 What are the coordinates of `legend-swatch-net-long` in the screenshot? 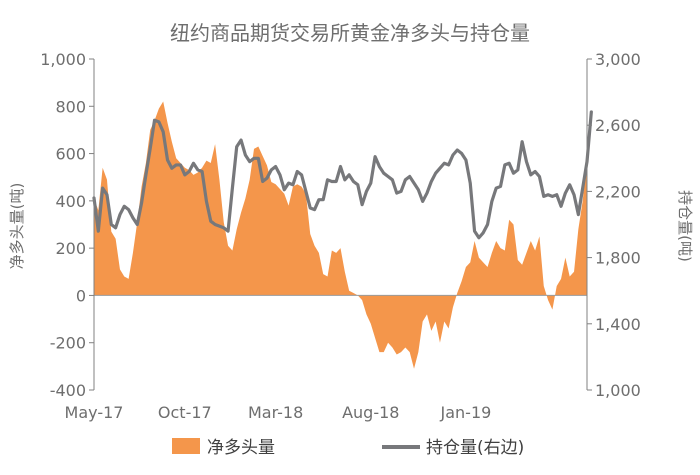 It's located at (186, 446).